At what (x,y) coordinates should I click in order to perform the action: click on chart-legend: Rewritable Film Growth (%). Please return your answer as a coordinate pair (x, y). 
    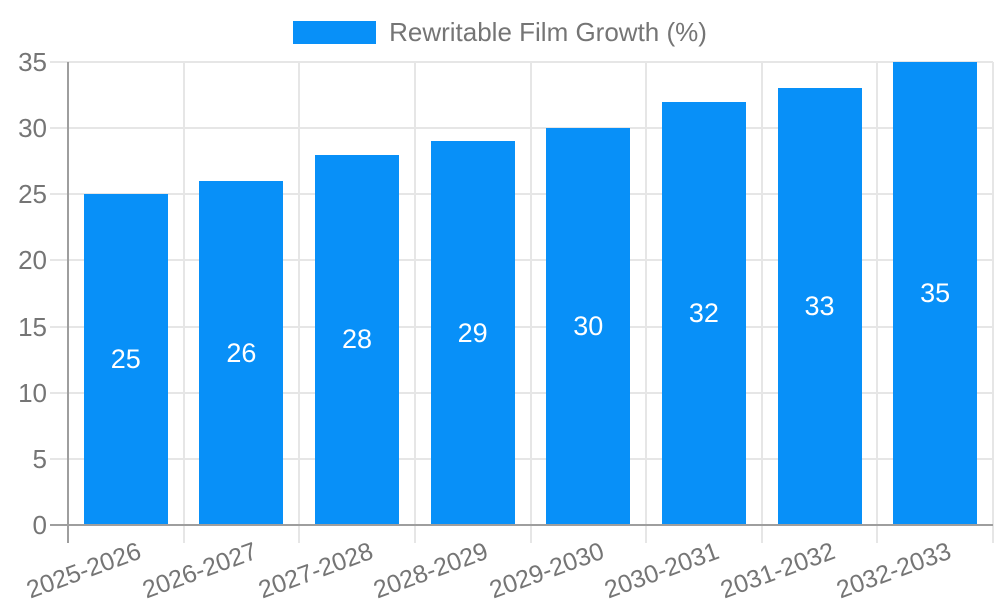
    Looking at the image, I should click on (500, 32).